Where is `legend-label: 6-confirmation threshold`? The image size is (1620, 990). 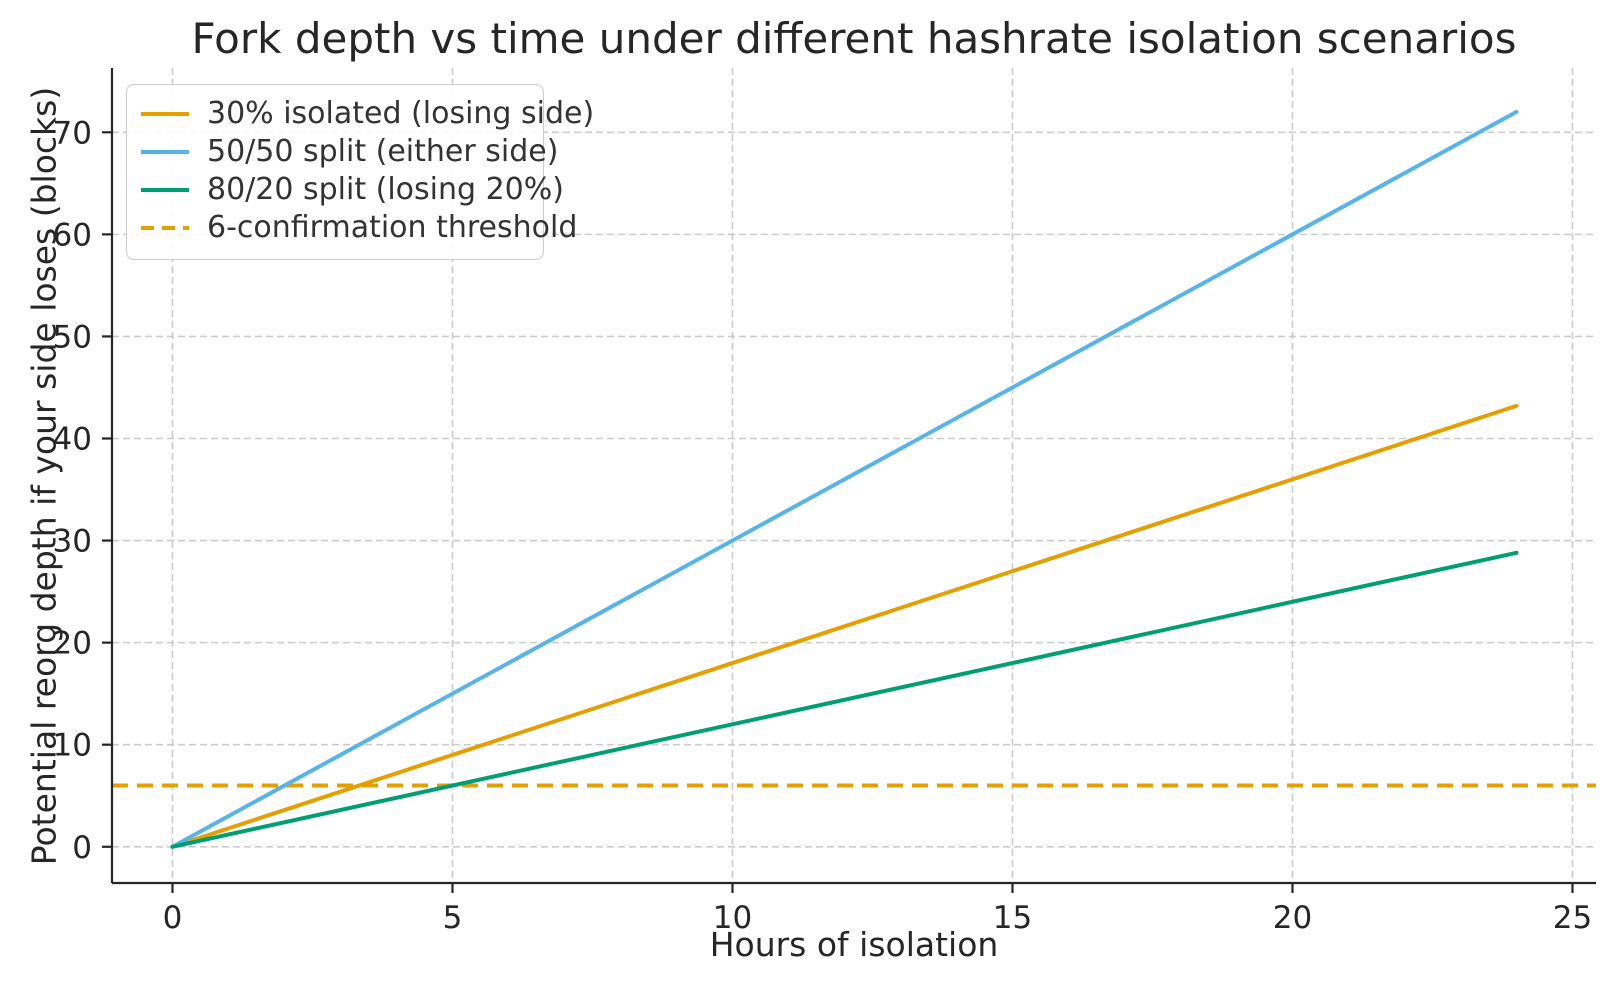 legend-label: 6-confirmation threshold is located at coordinates (392, 227).